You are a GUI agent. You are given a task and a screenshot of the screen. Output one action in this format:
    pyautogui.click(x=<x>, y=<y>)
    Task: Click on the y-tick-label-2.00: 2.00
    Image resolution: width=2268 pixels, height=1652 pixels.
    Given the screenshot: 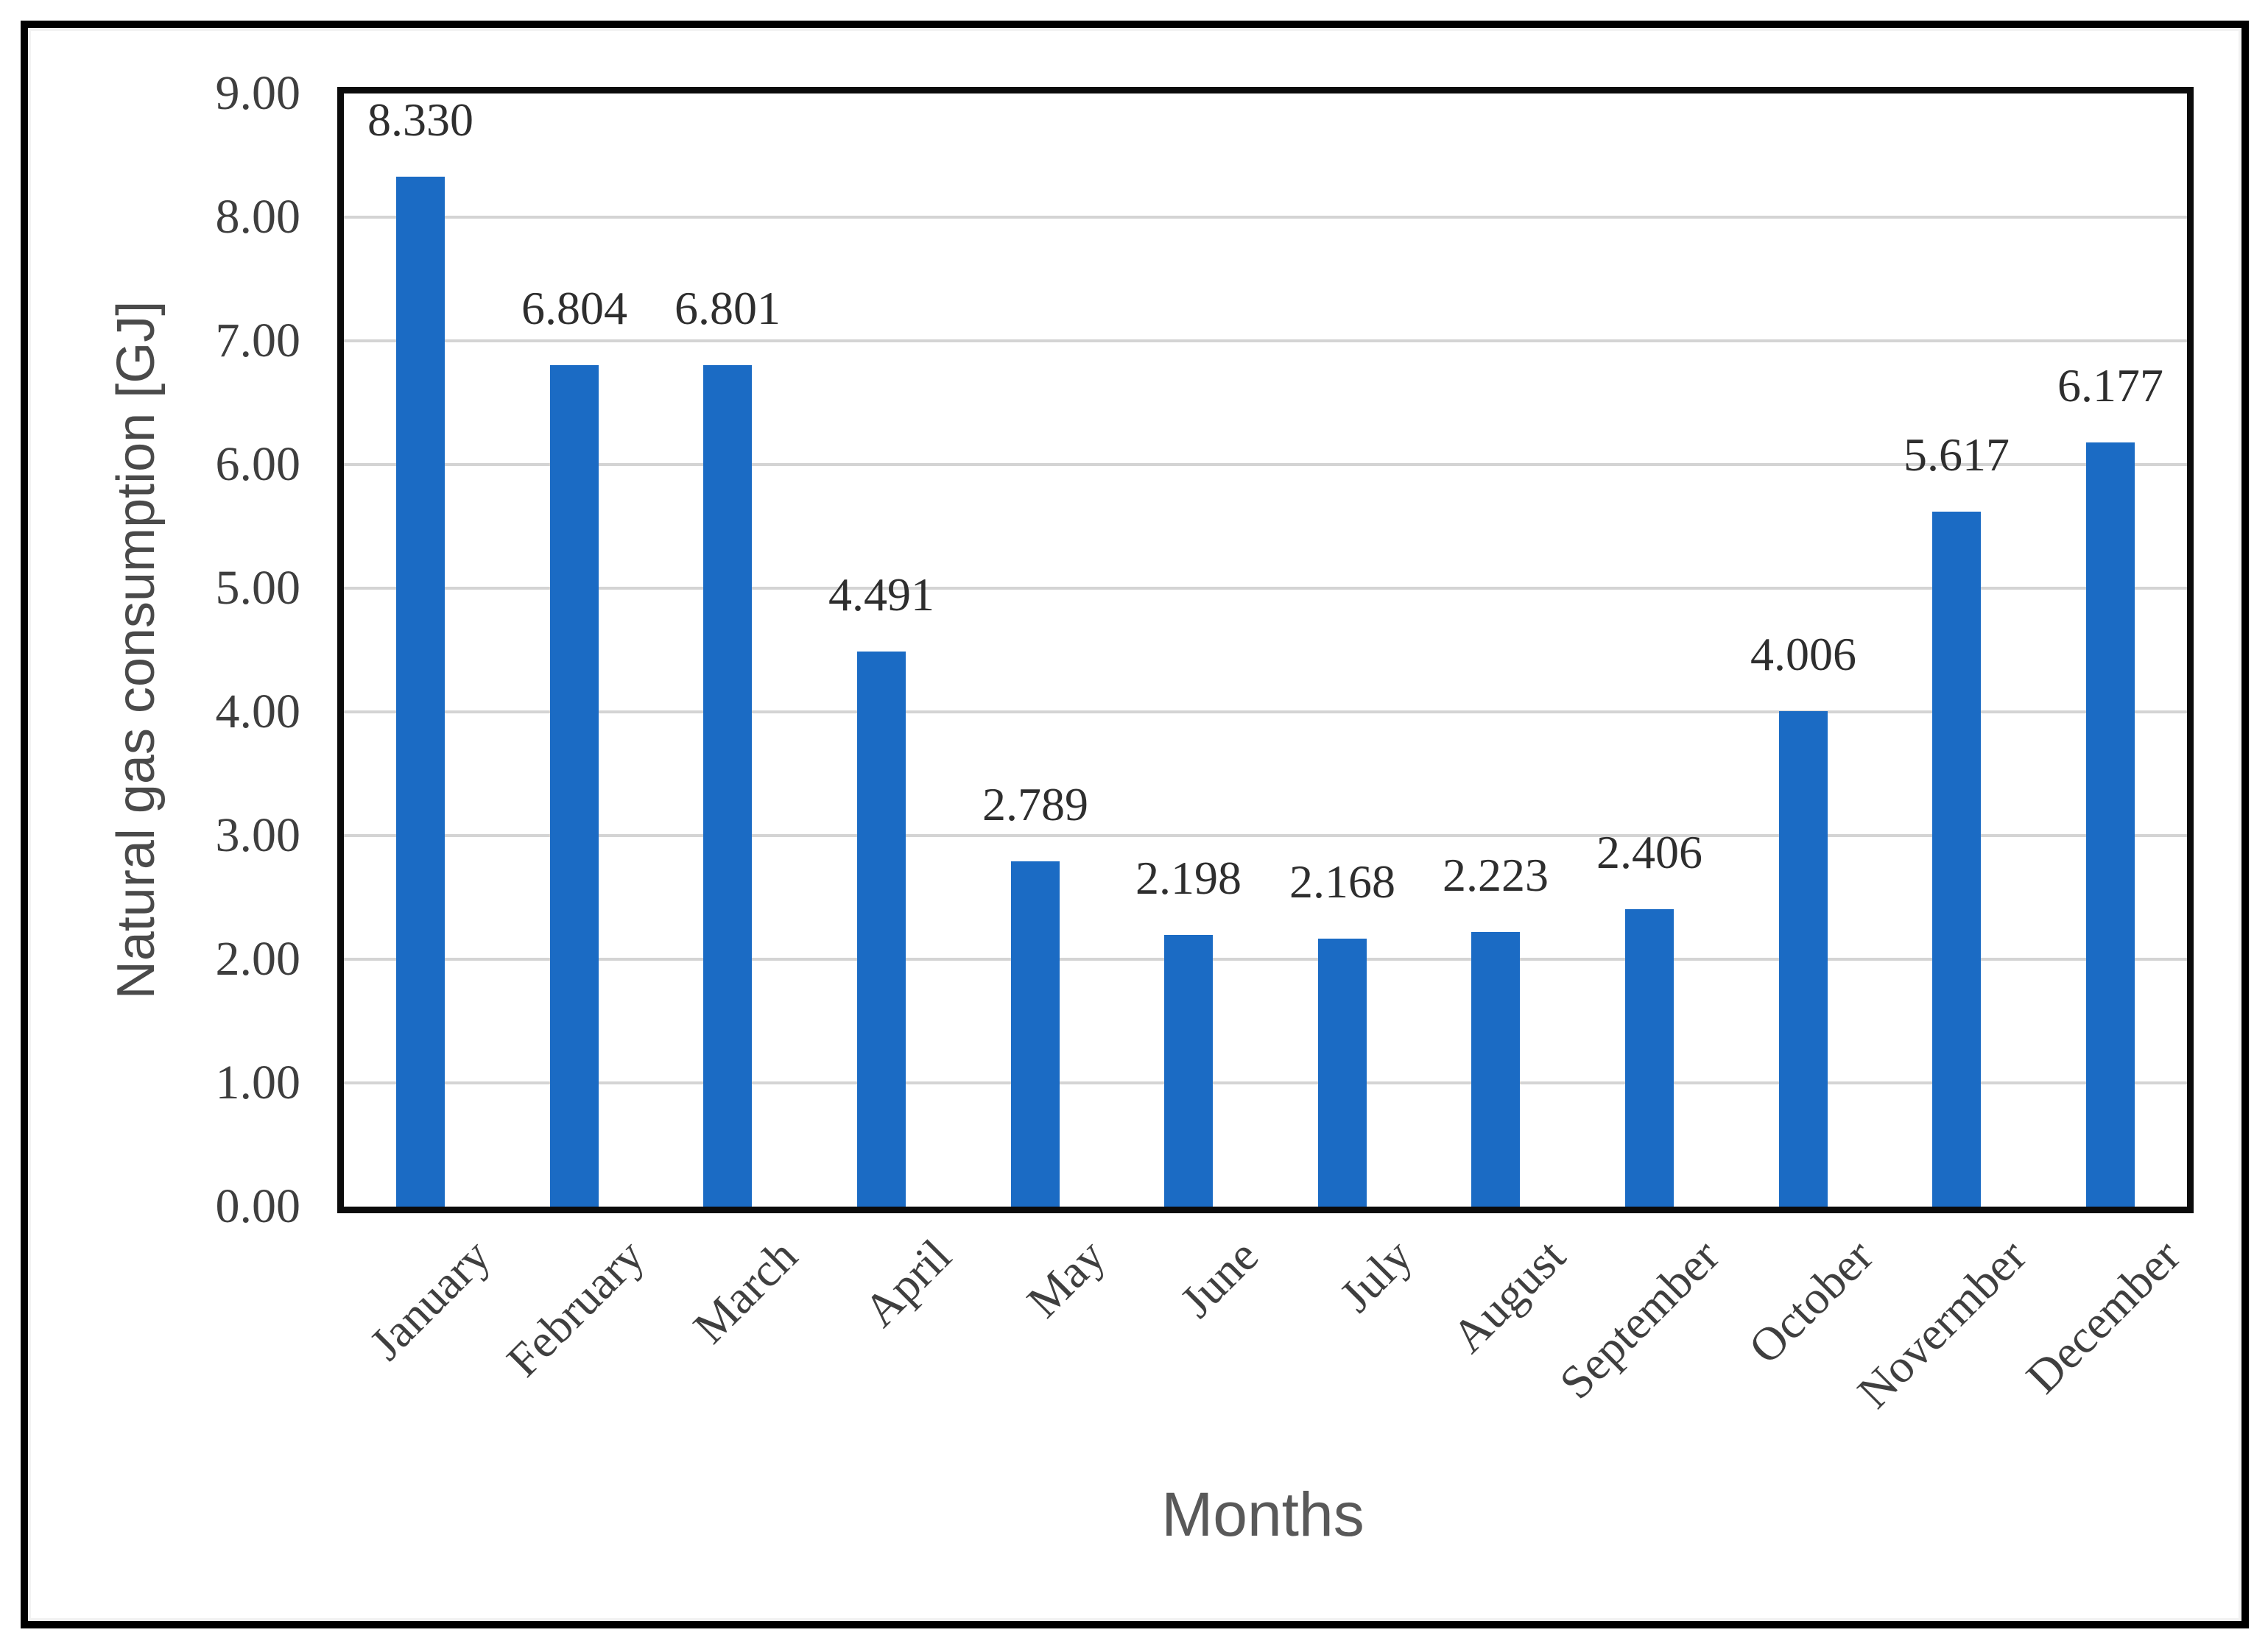 What is the action you would take?
    pyautogui.click(x=258, y=959)
    